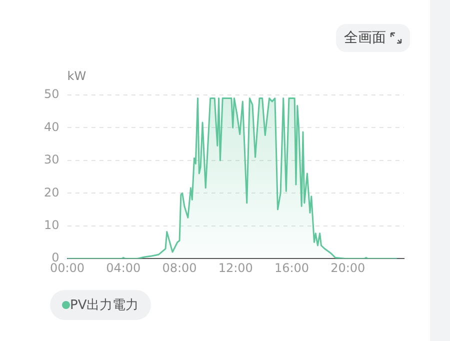 The image size is (450, 341). Describe the element at coordinates (179, 267) in the screenshot. I see `x-tick-label: 08:00` at that location.